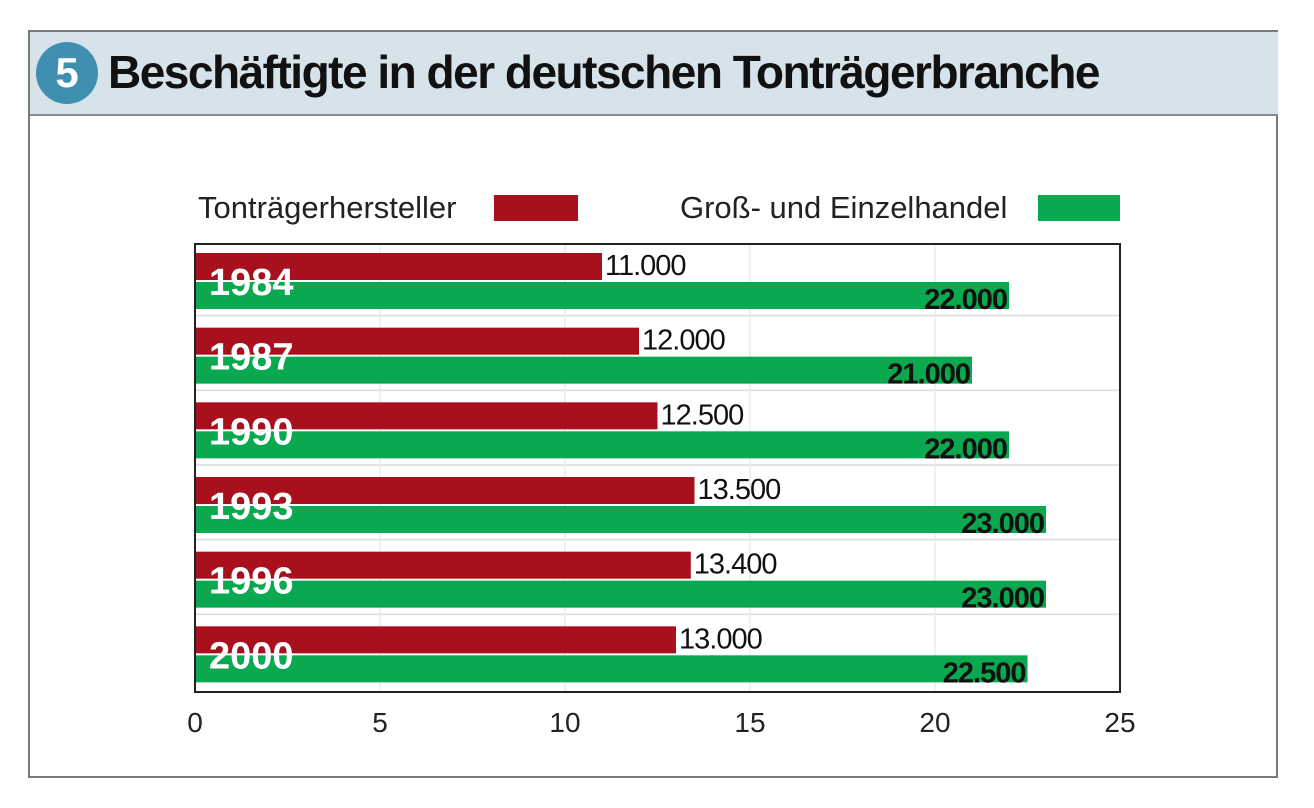  Describe the element at coordinates (934, 722) in the screenshot. I see `x-tick-label: 20` at that location.